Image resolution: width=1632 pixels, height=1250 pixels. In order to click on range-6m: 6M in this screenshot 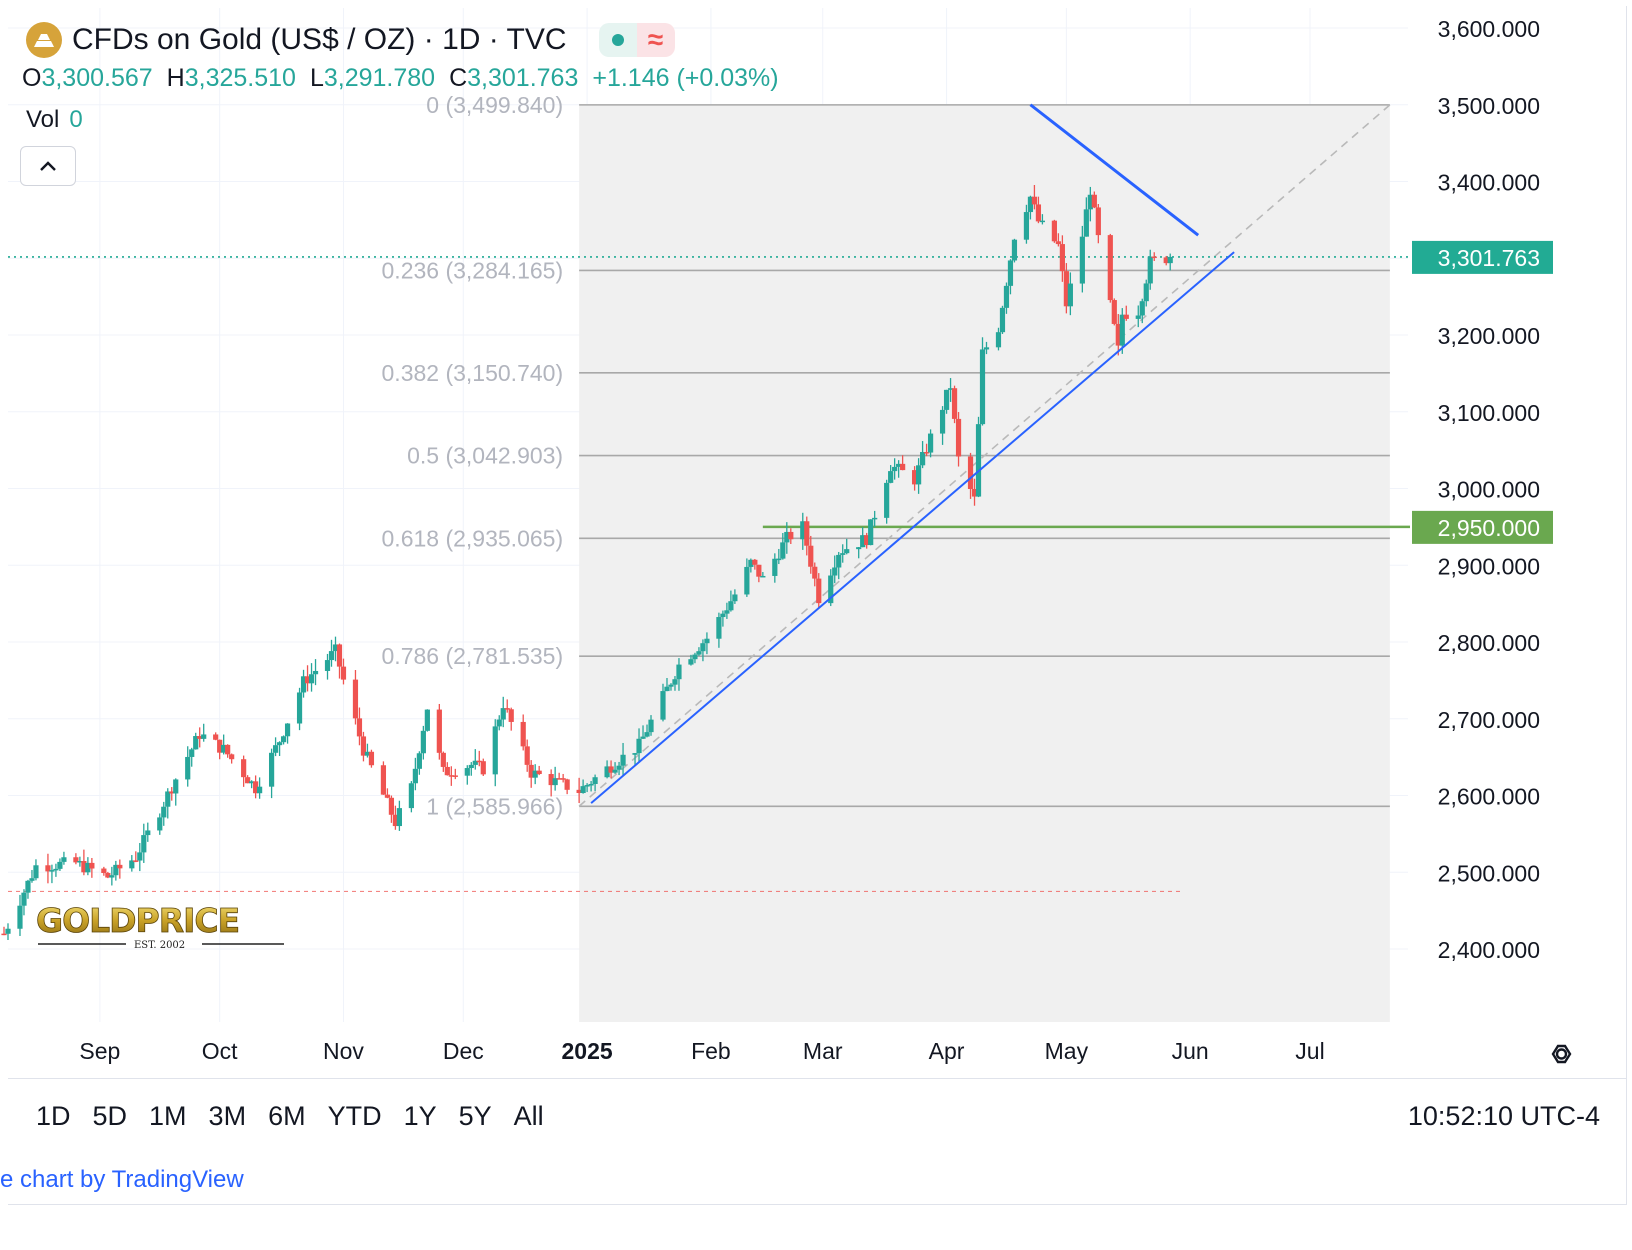, I will do `click(287, 1116)`.